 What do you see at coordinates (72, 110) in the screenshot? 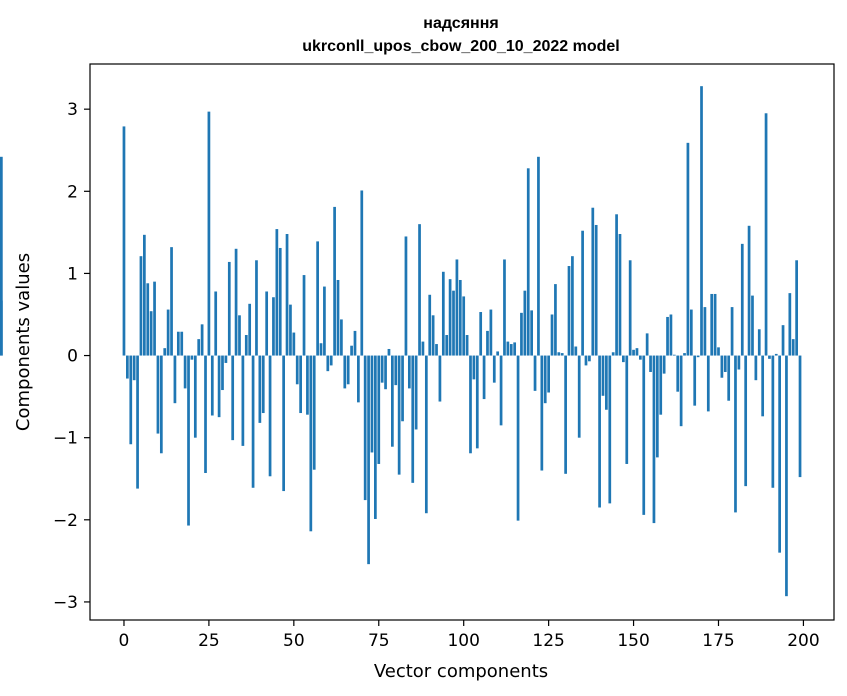
I see `y-tick-label: 3` at bounding box center [72, 110].